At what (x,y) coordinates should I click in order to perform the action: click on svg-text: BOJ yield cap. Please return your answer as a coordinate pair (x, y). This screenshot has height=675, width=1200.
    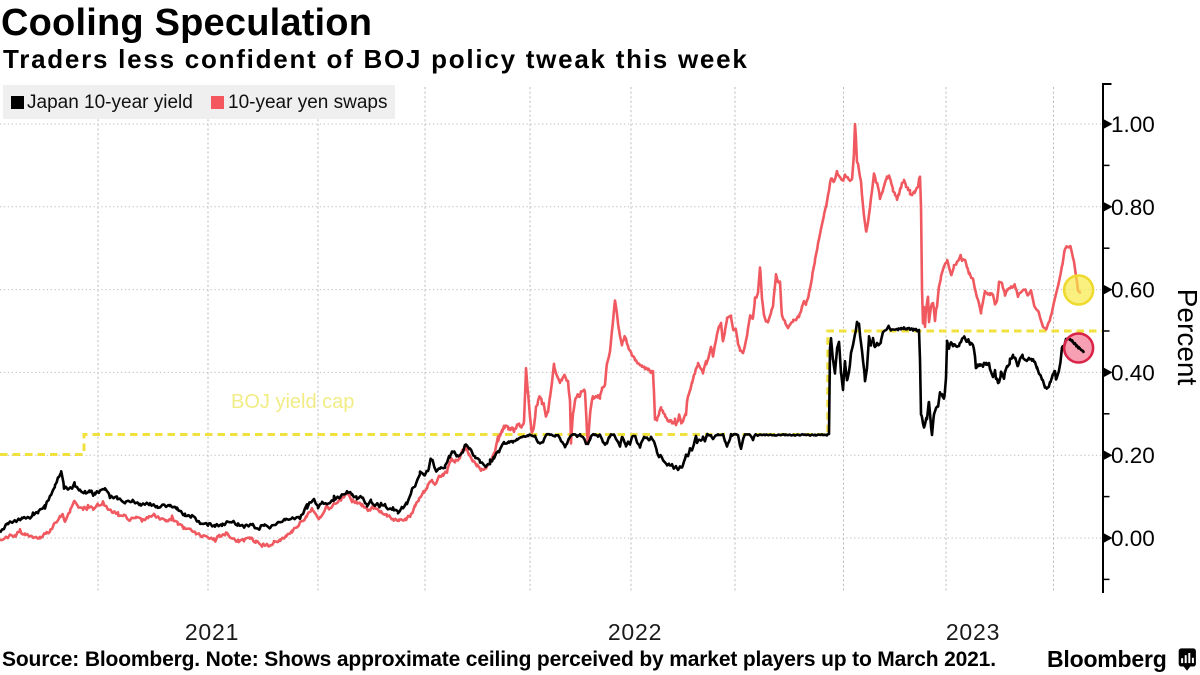
    Looking at the image, I should click on (292, 402).